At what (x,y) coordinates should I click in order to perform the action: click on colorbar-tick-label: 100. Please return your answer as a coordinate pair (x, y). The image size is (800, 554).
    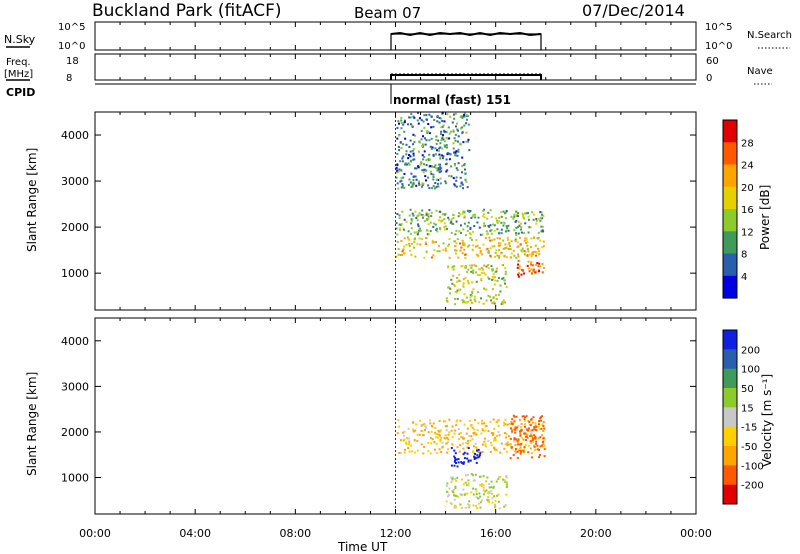
    Looking at the image, I should click on (750, 370).